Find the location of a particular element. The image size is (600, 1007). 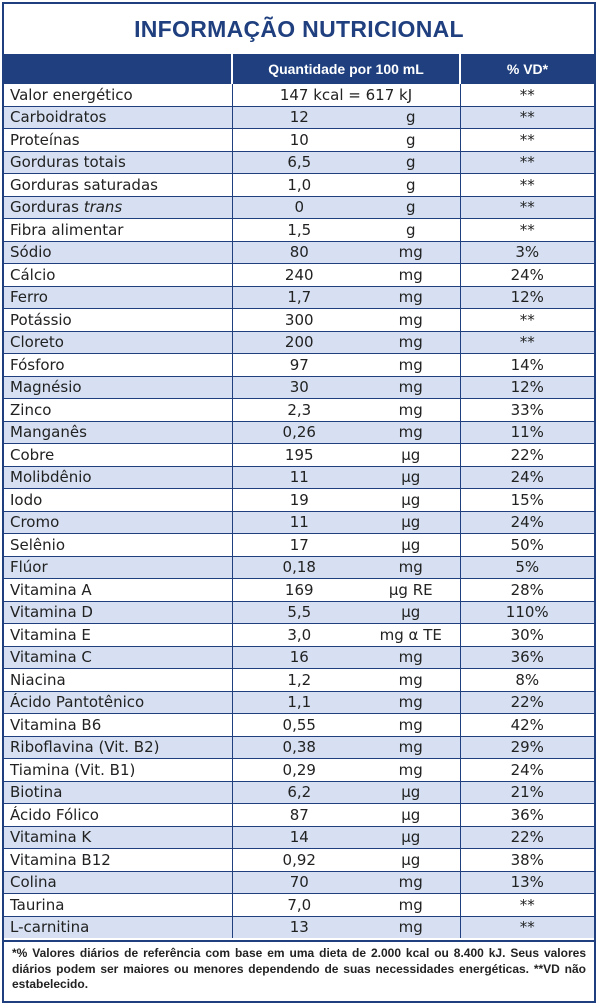

nutrient-vd: 30% is located at coordinates (527, 634).